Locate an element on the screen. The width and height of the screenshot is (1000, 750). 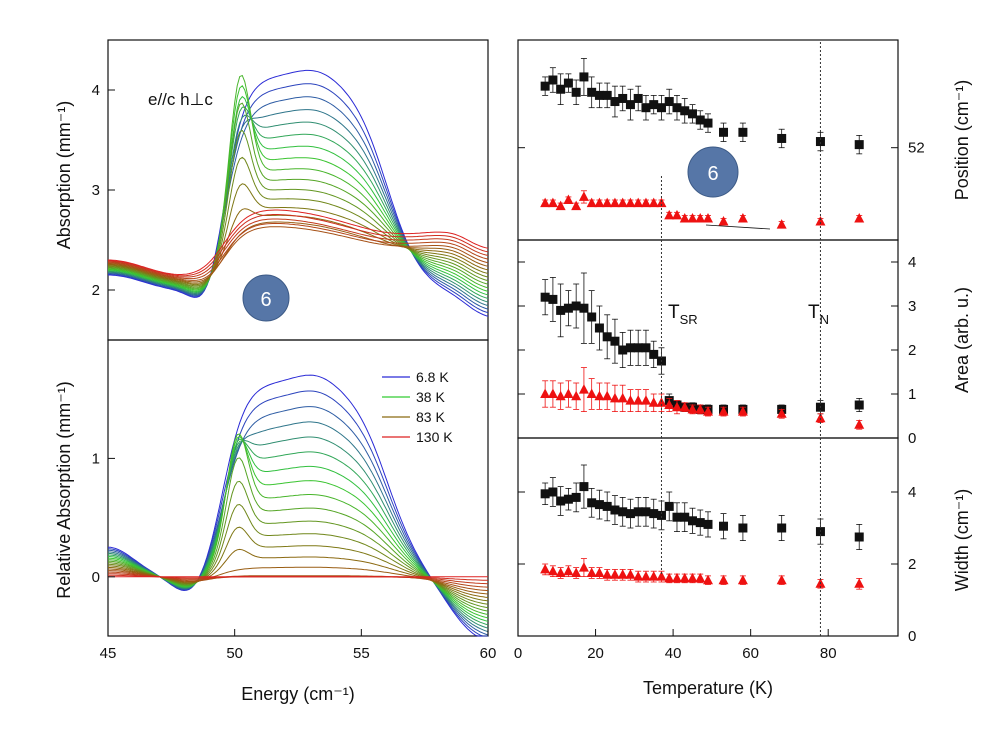
badge-right-number: 6 is located at coordinates (712, 174).